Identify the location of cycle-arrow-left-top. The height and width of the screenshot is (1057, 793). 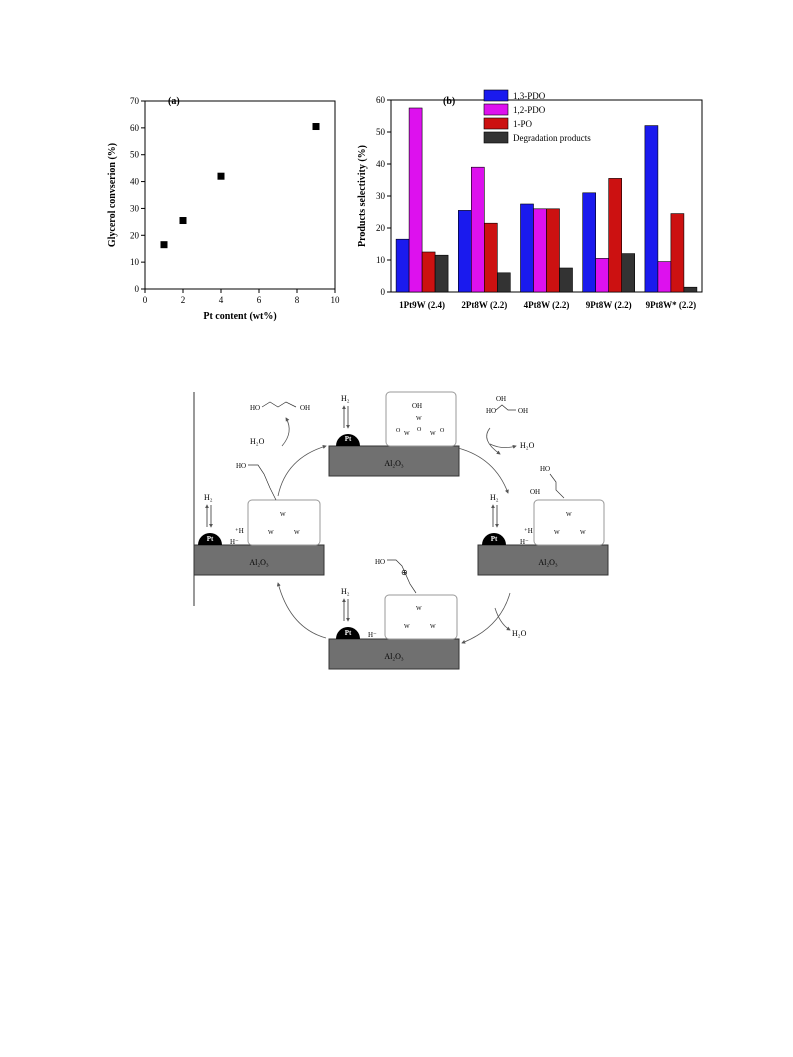
(302, 471).